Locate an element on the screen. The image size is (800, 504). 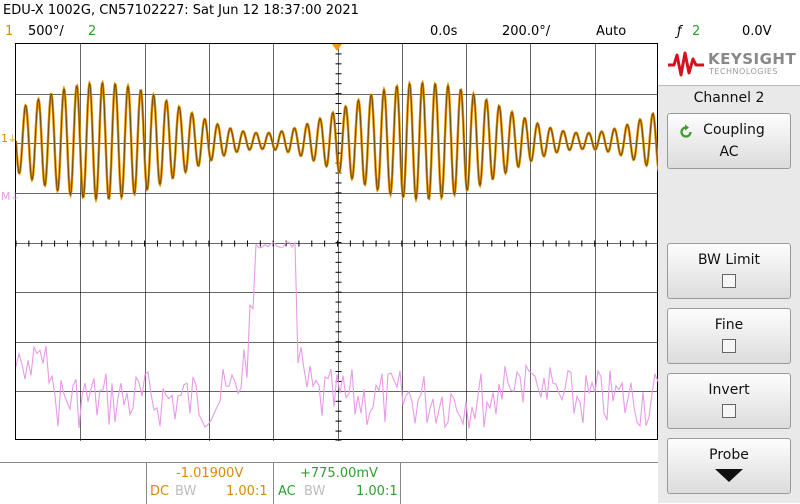
coupling-label: Coupling is located at coordinates (734, 130).